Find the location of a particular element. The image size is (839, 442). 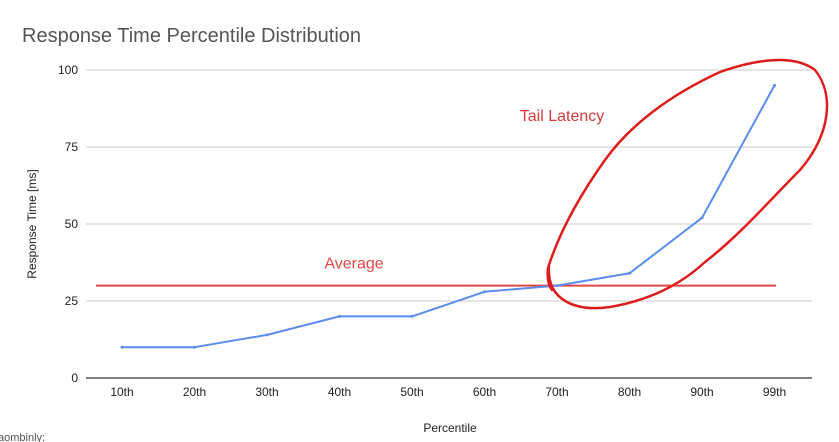

y-axis-ticks: 0 25 50 75 100 is located at coordinates (68, 224).